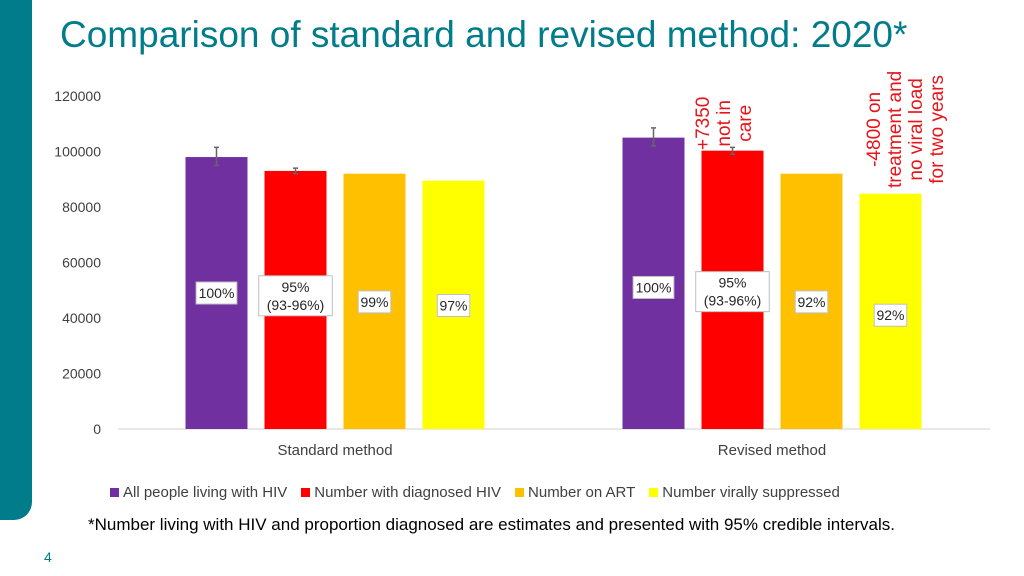 Image resolution: width=1024 pixels, height=576 pixels. What do you see at coordinates (874, 129) in the screenshot?
I see `annotation-line: -4800 on` at bounding box center [874, 129].